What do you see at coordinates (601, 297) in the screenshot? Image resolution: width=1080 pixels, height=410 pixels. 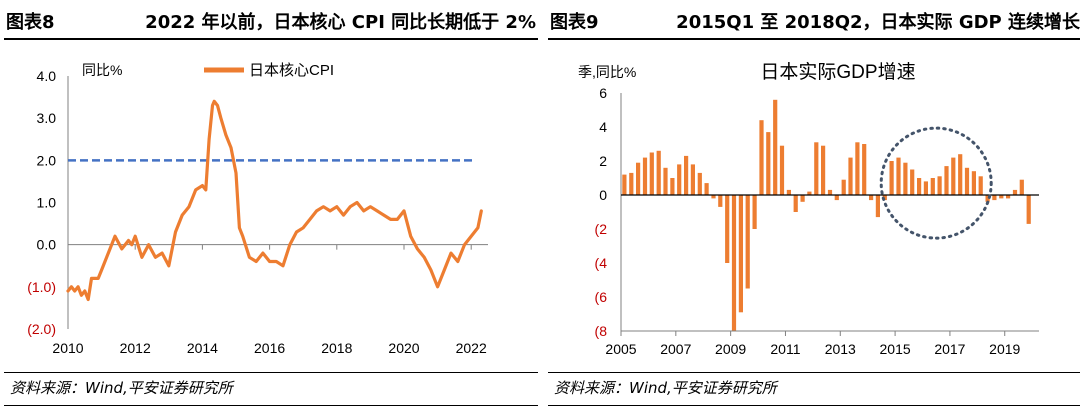 I see `y-tick-label: (6` at bounding box center [601, 297].